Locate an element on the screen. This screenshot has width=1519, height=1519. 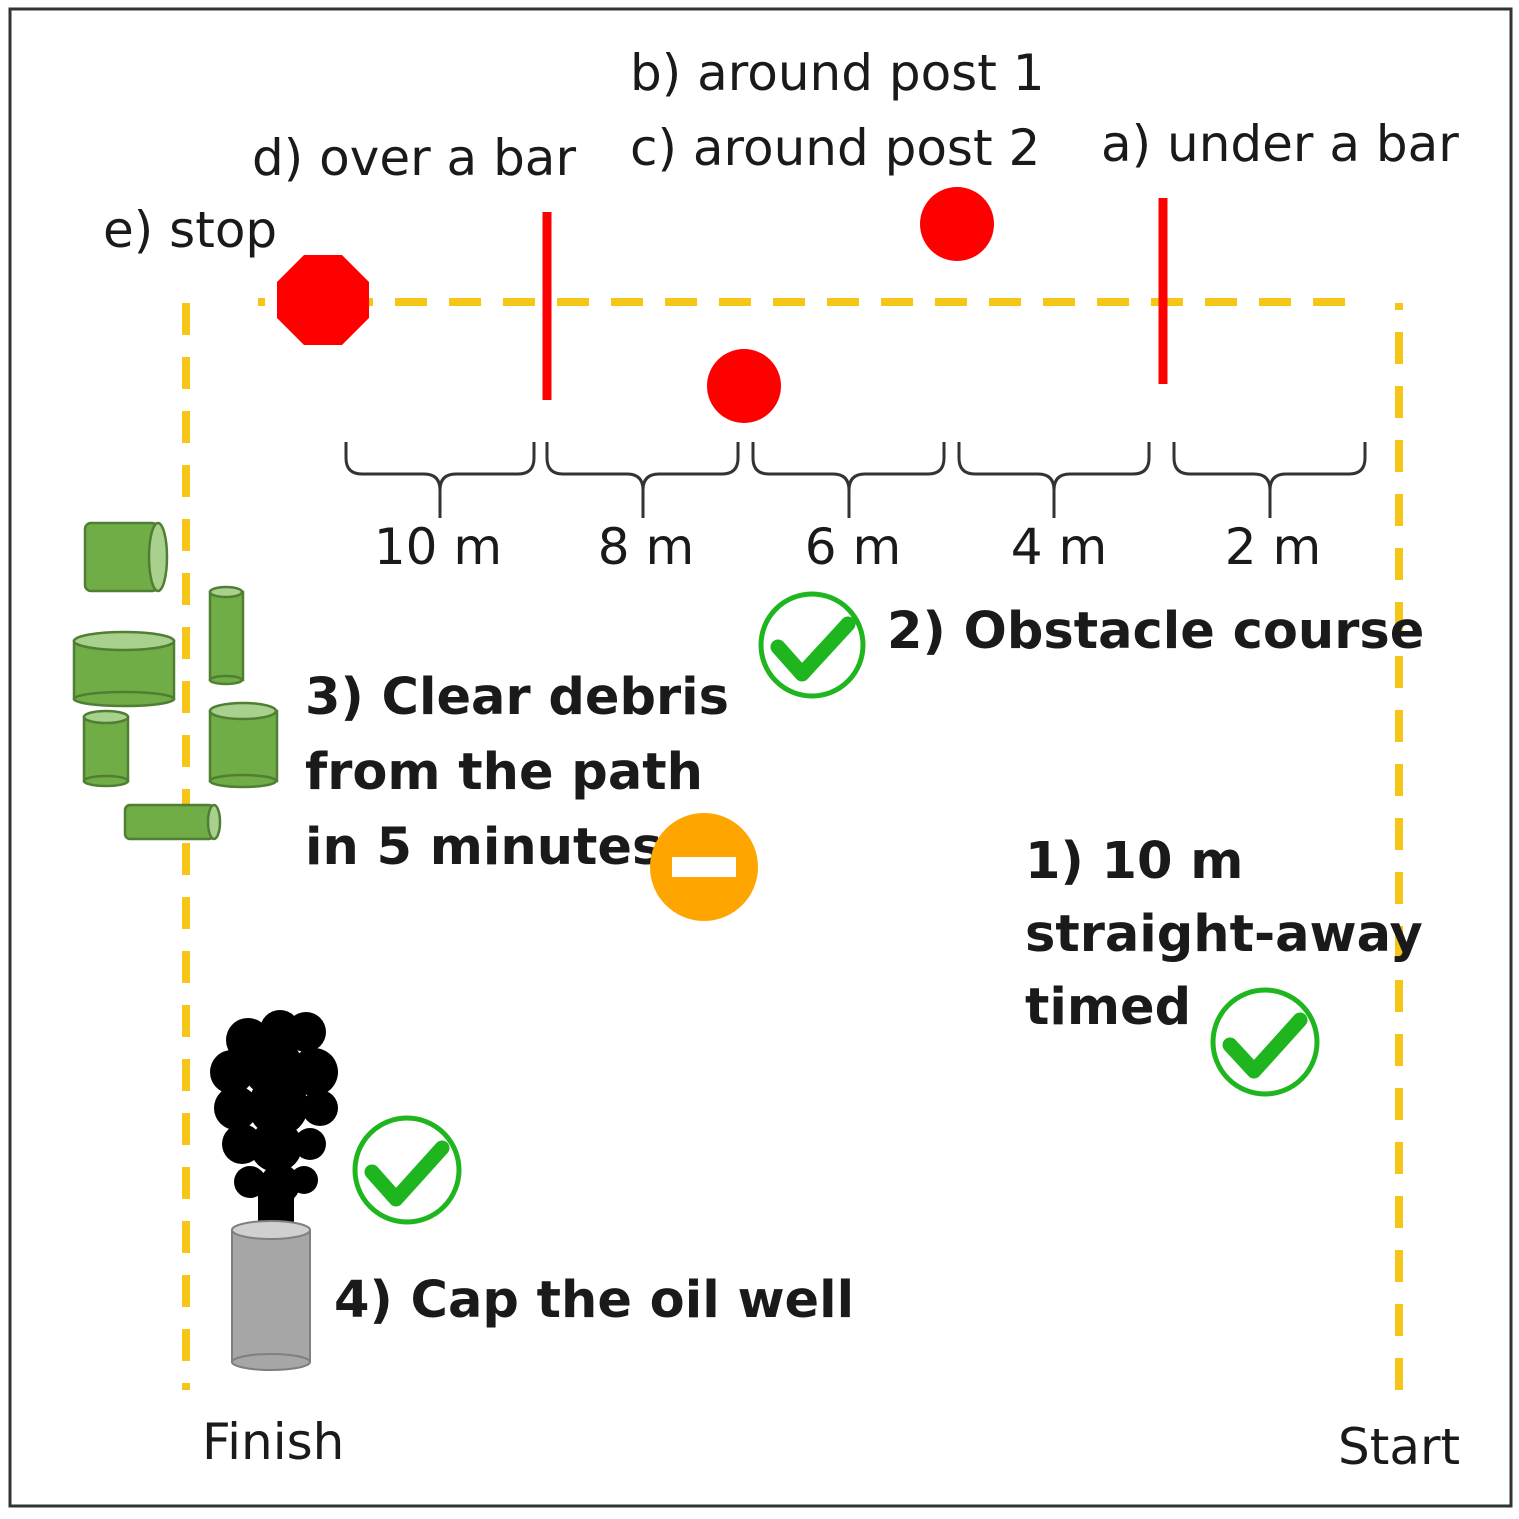
finish-label: Finish is located at coordinates (273, 1442).